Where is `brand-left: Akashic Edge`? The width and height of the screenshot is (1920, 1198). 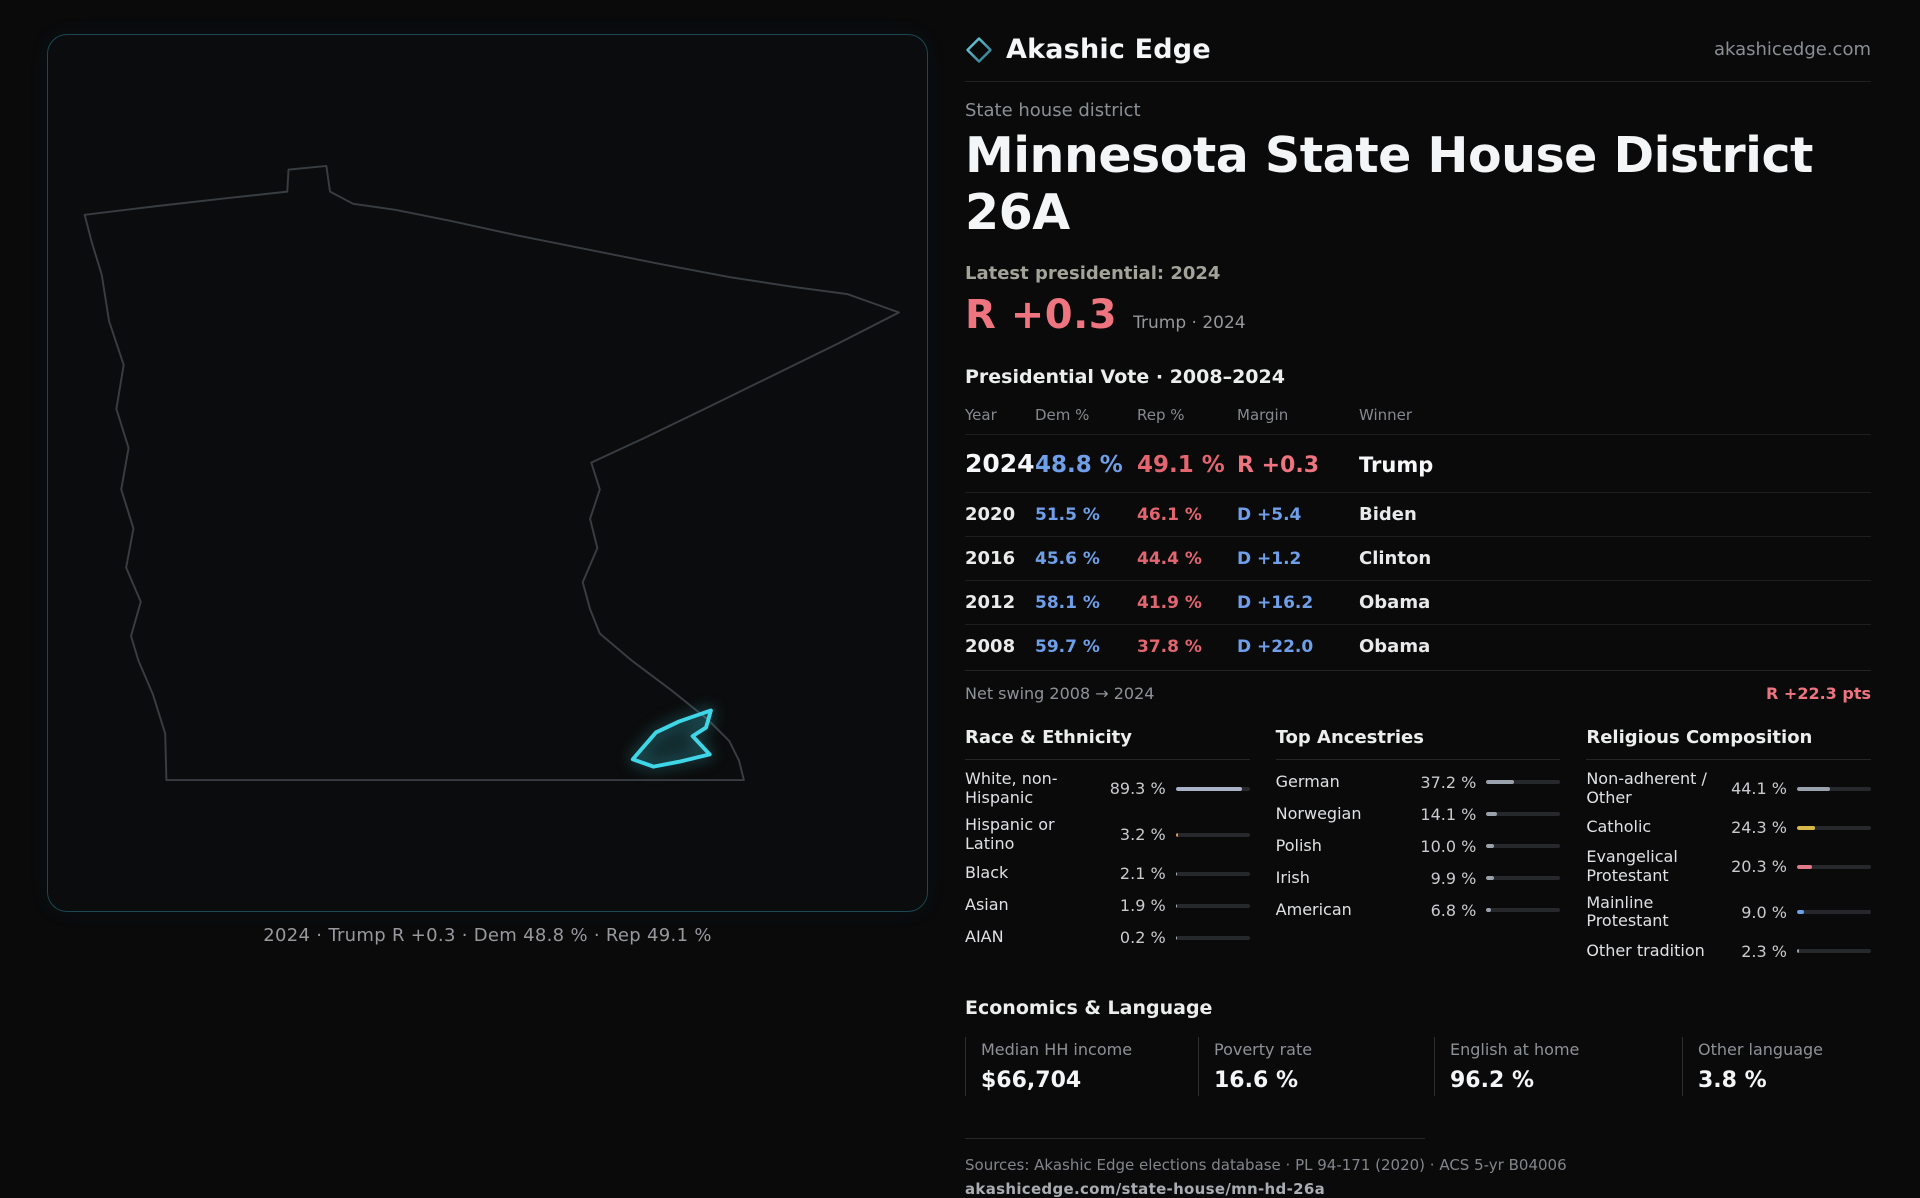
brand-left: Akashic Edge is located at coordinates (1088, 49).